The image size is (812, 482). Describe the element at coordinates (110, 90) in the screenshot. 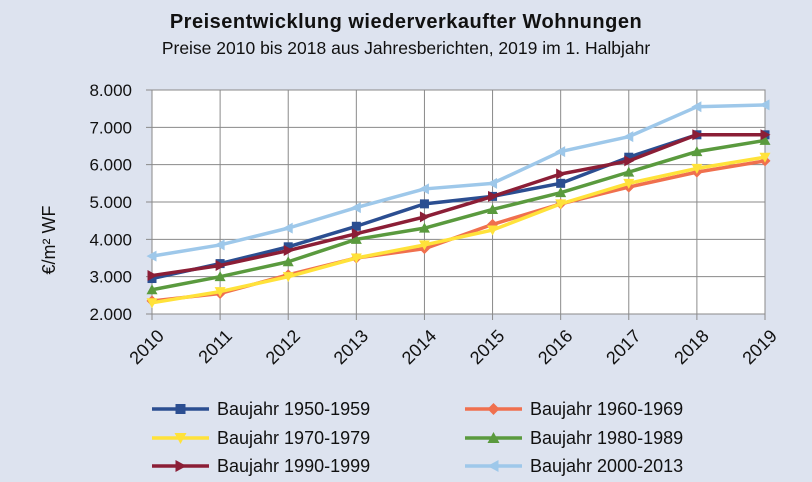

I see `y-tick-label: 8.000` at that location.